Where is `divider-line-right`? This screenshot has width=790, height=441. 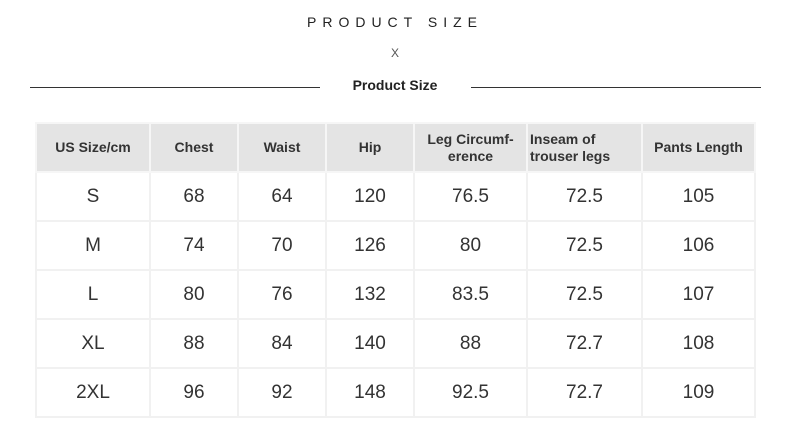 divider-line-right is located at coordinates (616, 87).